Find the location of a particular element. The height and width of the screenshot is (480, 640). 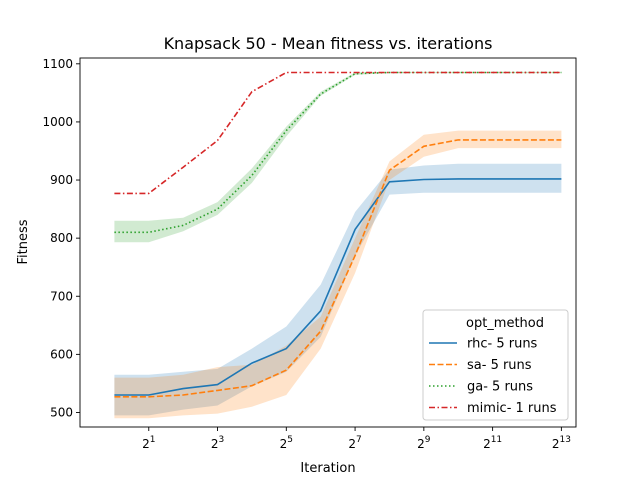

x-tick-label: 213 is located at coordinates (561, 443).